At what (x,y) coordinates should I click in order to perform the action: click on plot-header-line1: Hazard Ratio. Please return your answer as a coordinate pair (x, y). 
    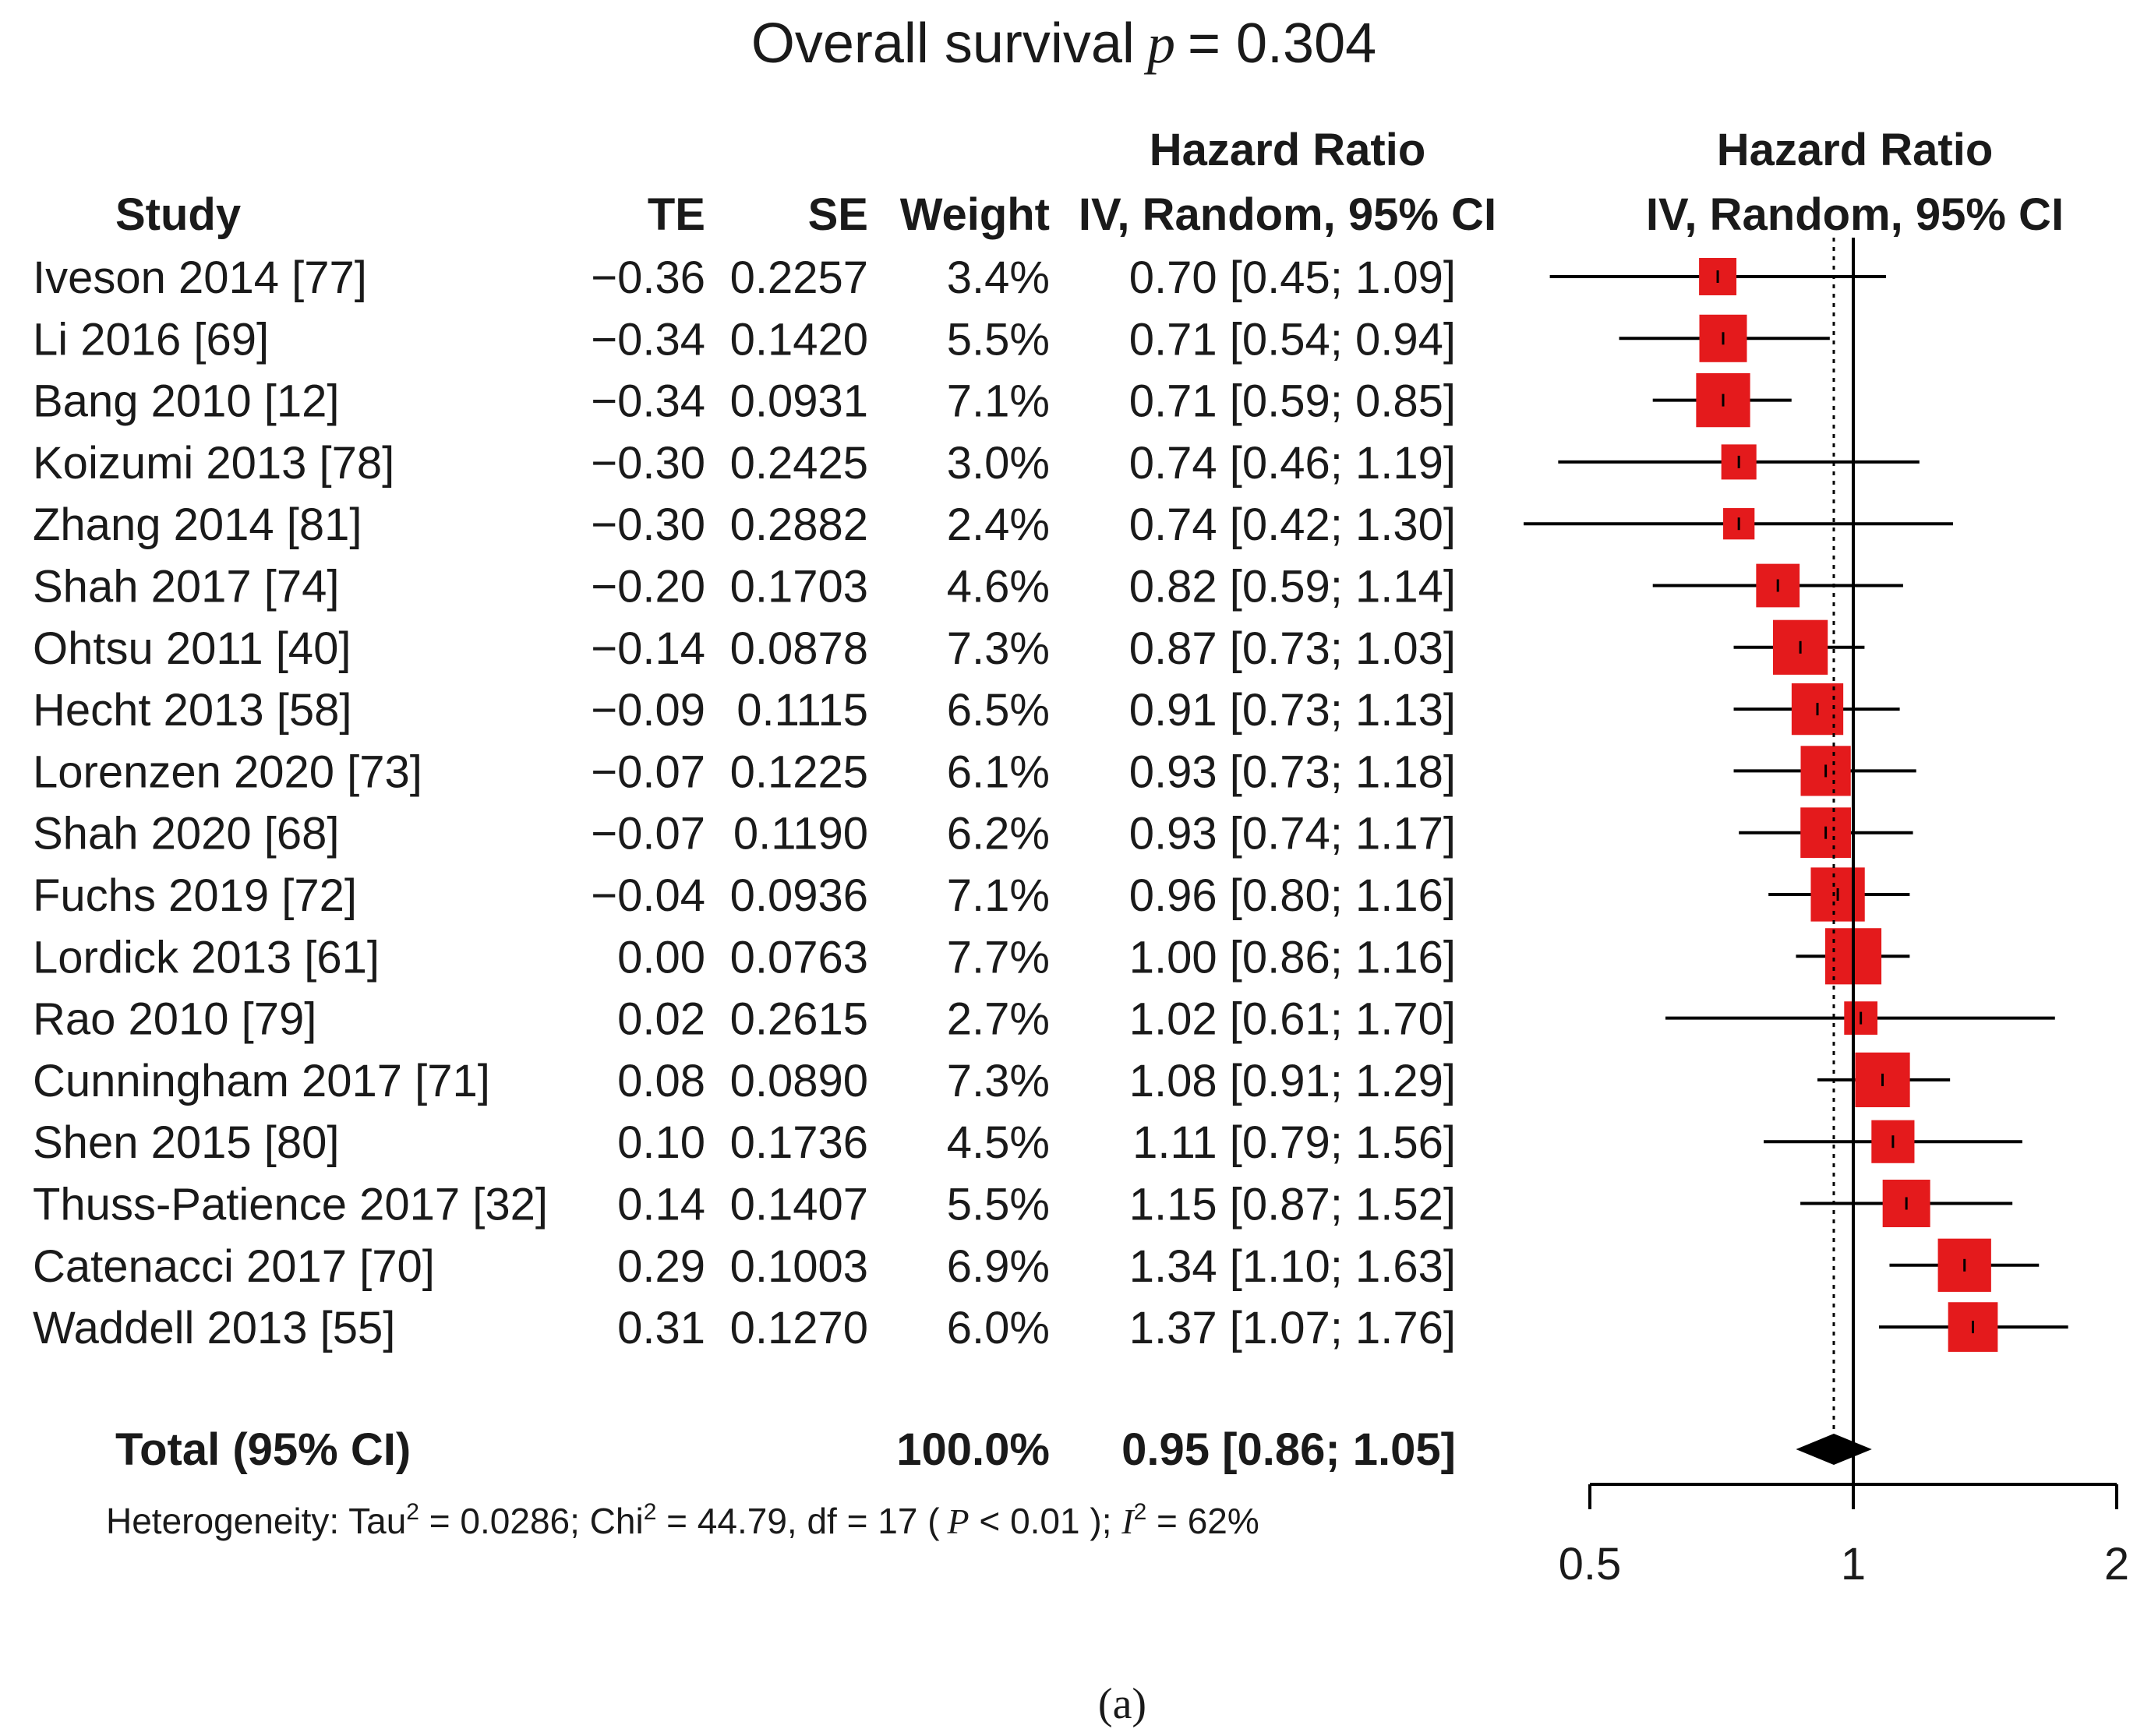
    Looking at the image, I should click on (1855, 150).